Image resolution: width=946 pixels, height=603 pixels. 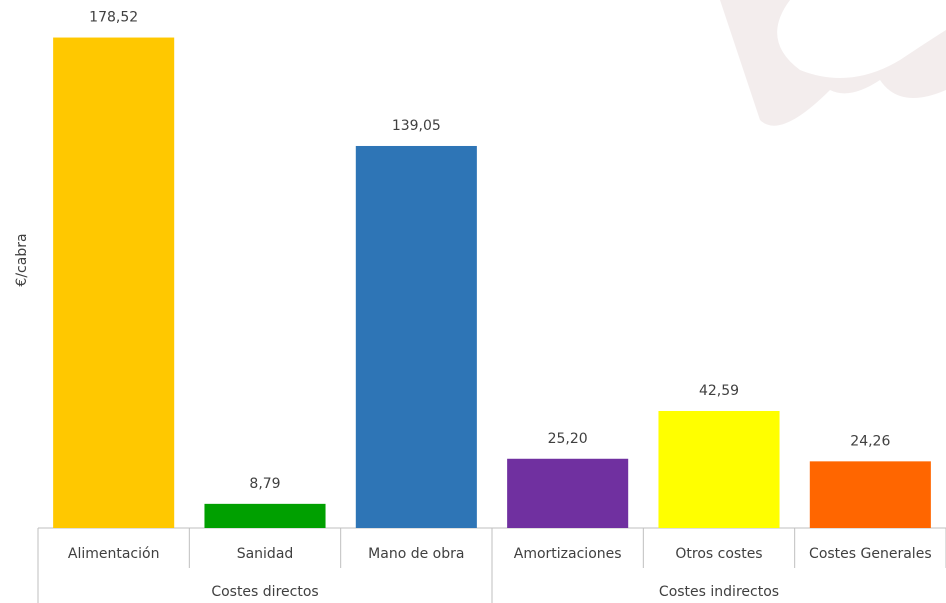 What do you see at coordinates (719, 592) in the screenshot?
I see `group-label: Costes indirectos` at bounding box center [719, 592].